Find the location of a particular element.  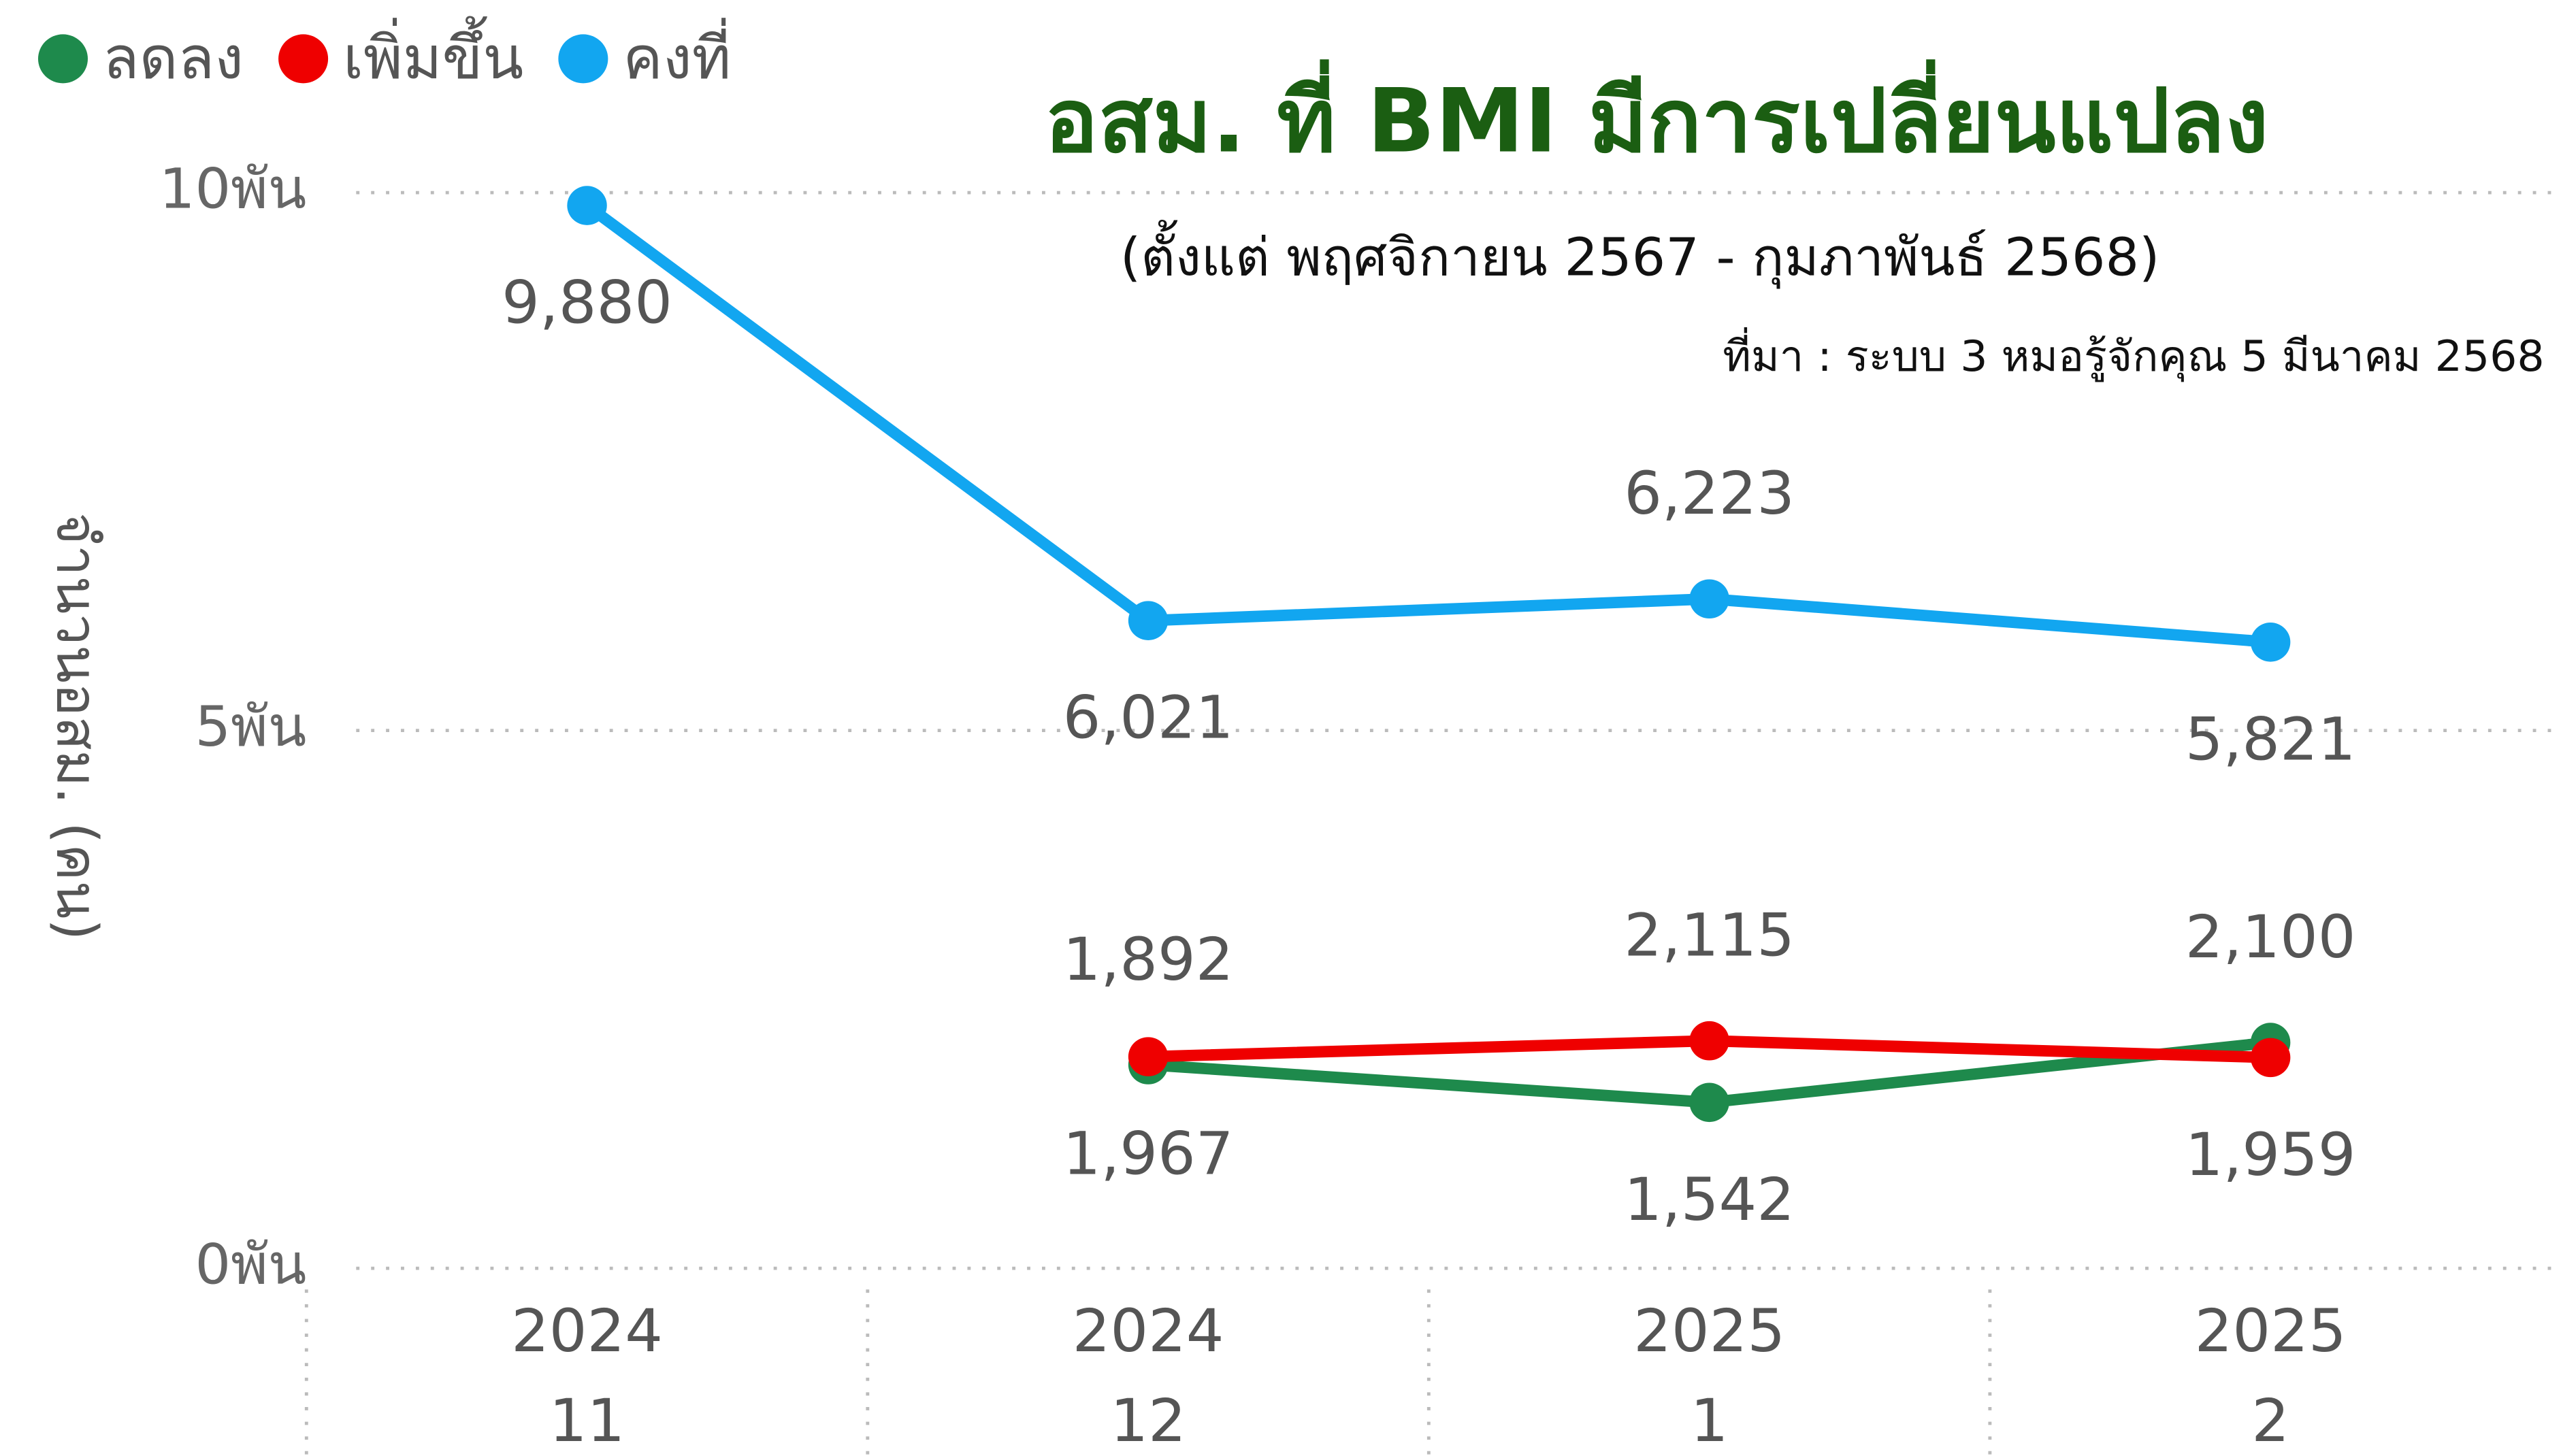

data-label: 1,892 is located at coordinates (1149, 960).